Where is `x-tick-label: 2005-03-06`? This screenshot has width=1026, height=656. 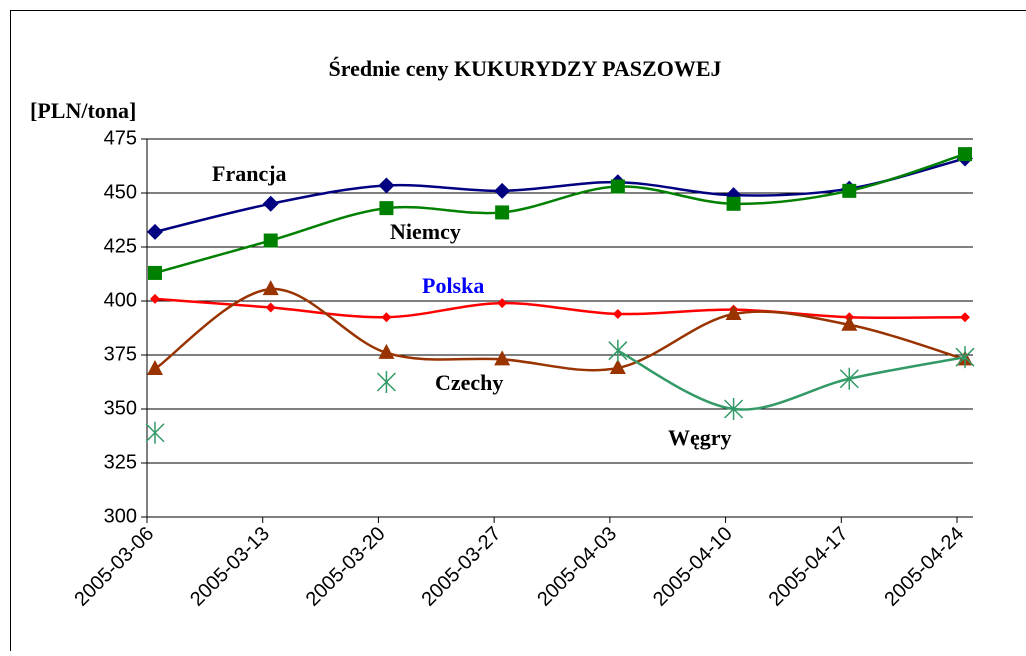 x-tick-label: 2005-03-06 is located at coordinates (114, 567).